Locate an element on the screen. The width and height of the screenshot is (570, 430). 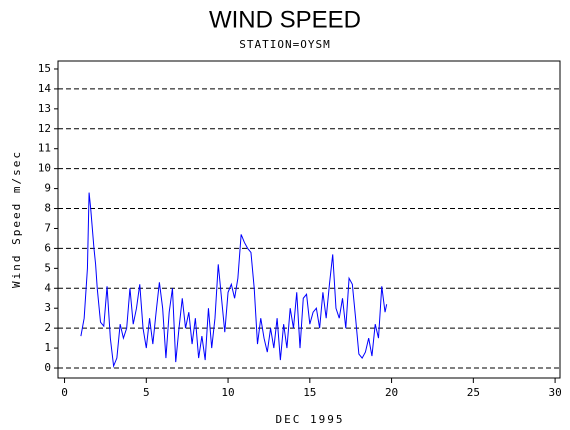
x-tick-label: 5 is located at coordinates (146, 392).